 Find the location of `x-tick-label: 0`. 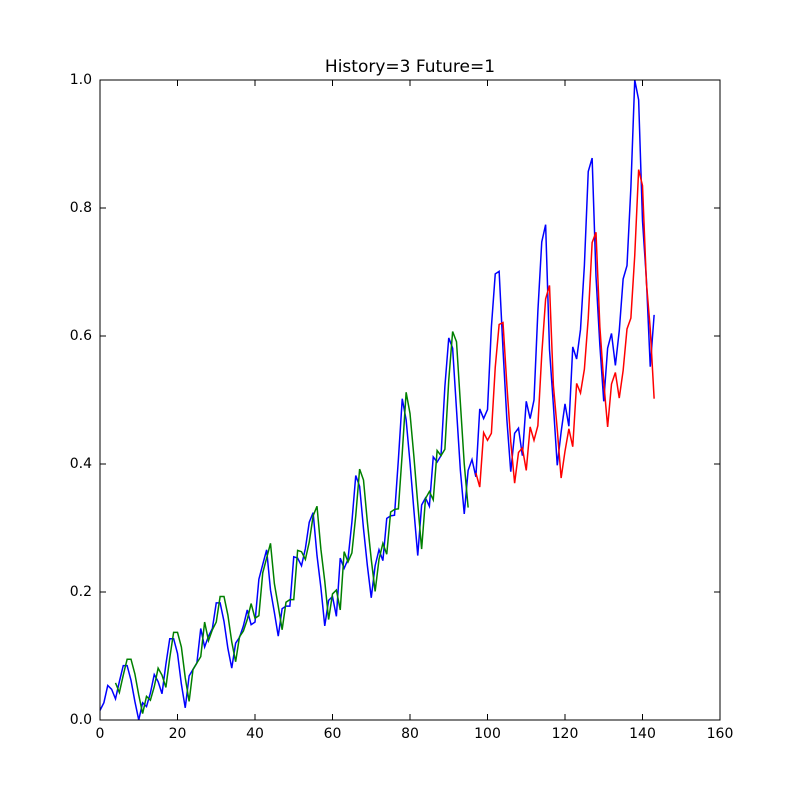

x-tick-label: 0 is located at coordinates (100, 734).